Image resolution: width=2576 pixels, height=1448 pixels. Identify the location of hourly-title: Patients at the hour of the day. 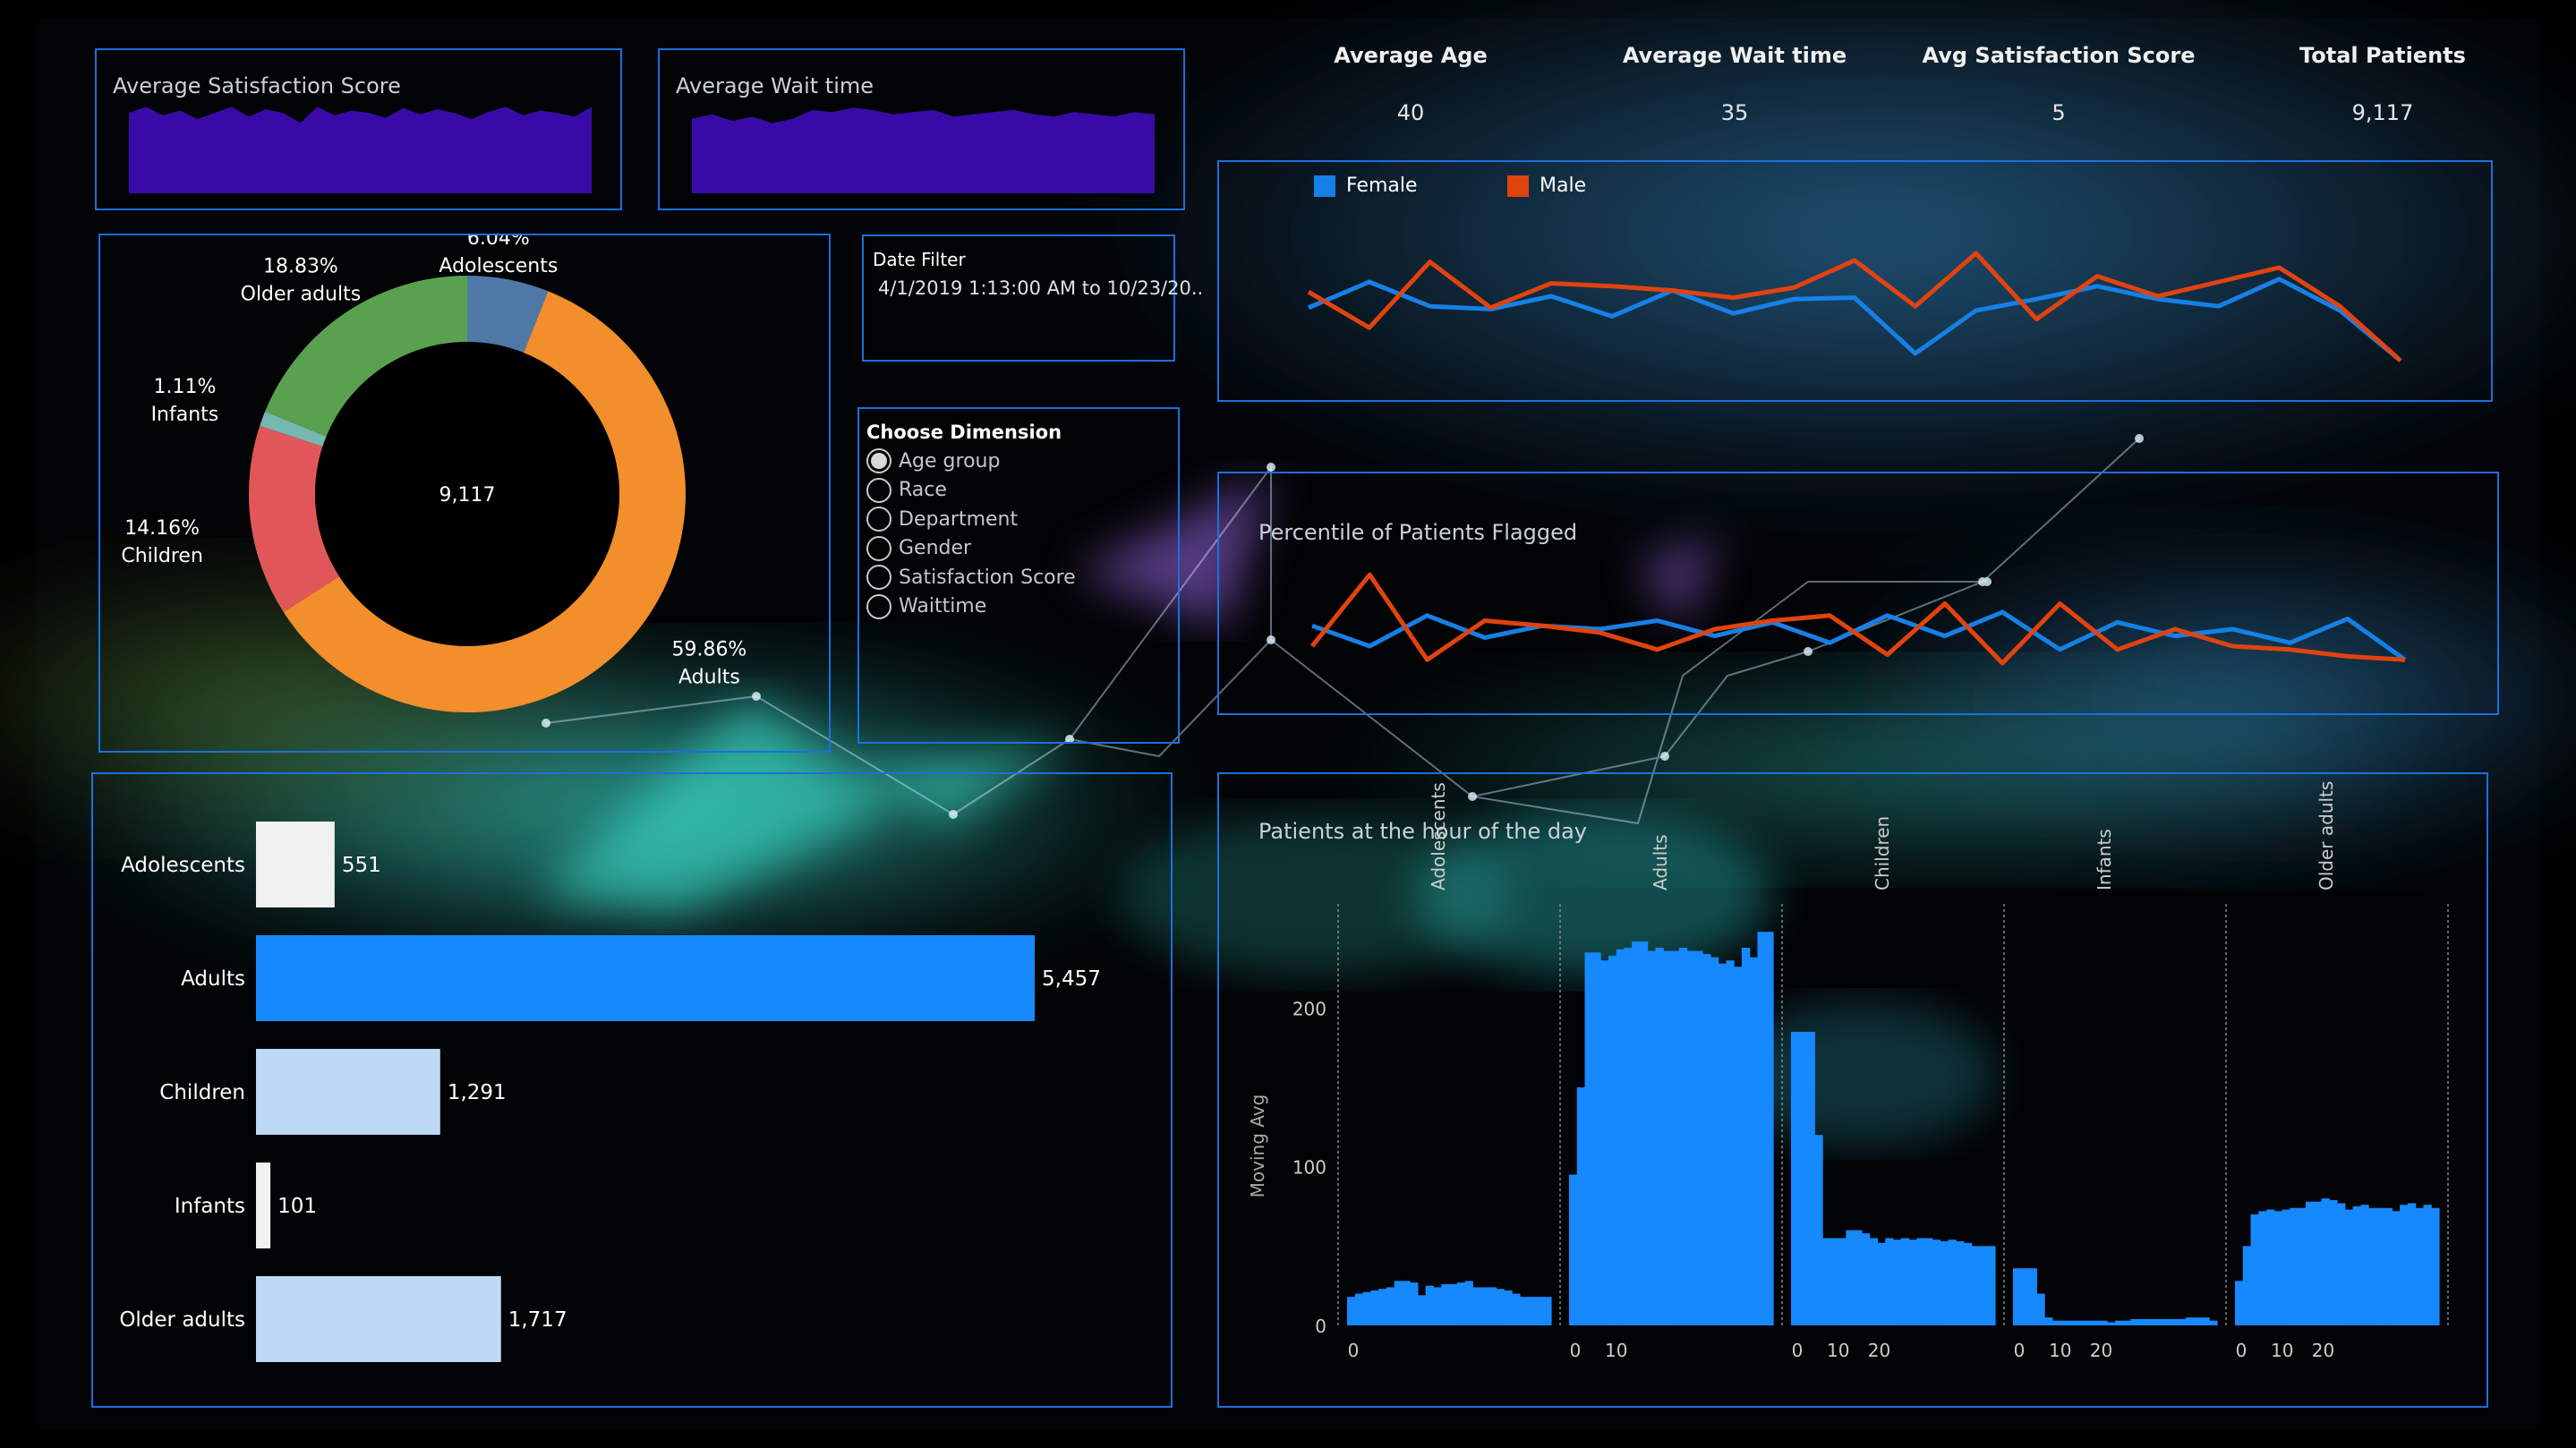
(1422, 831).